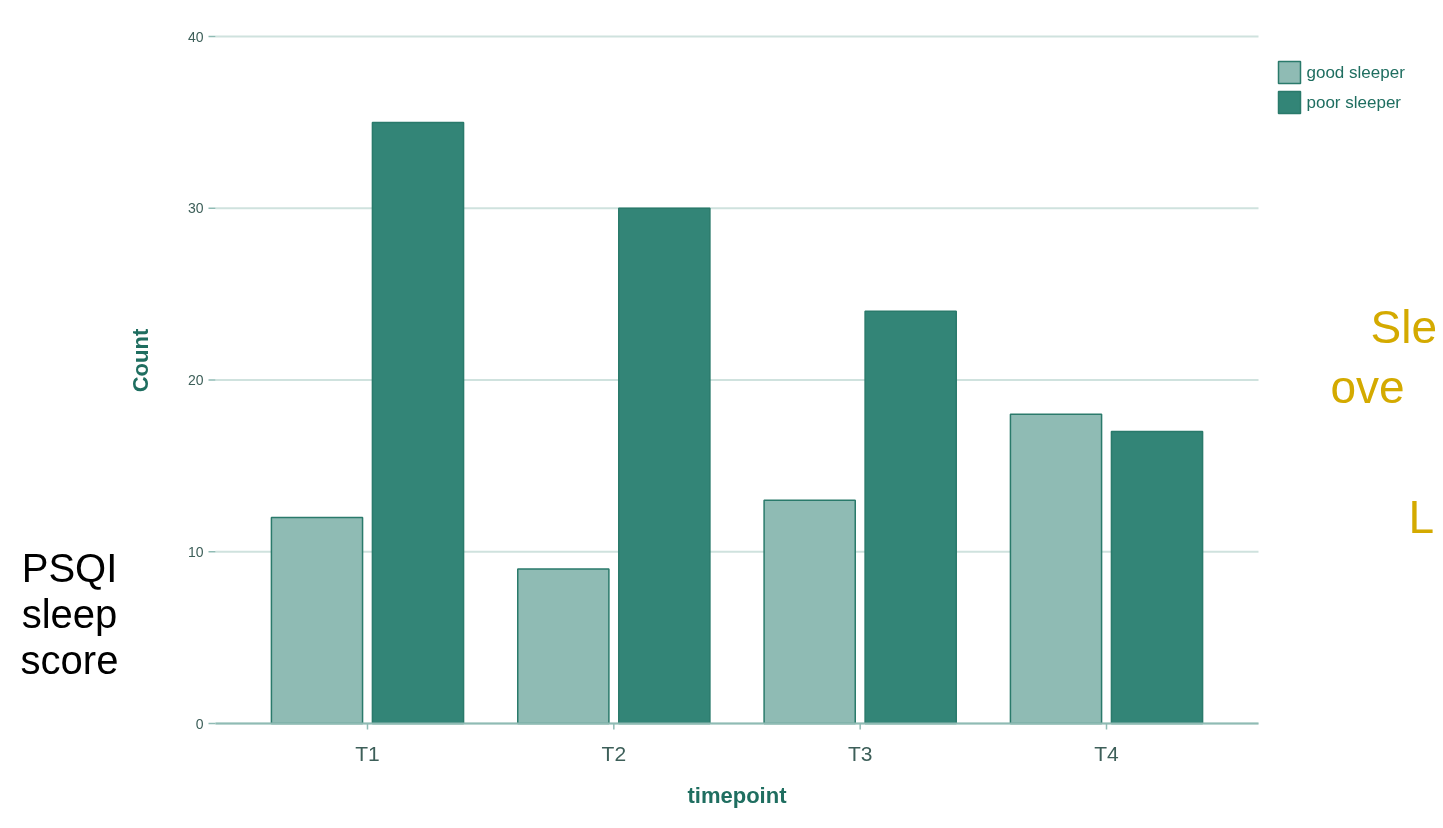 The height and width of the screenshot is (828, 1443). Describe the element at coordinates (195, 36) in the screenshot. I see `y-tick-label: 40` at that location.